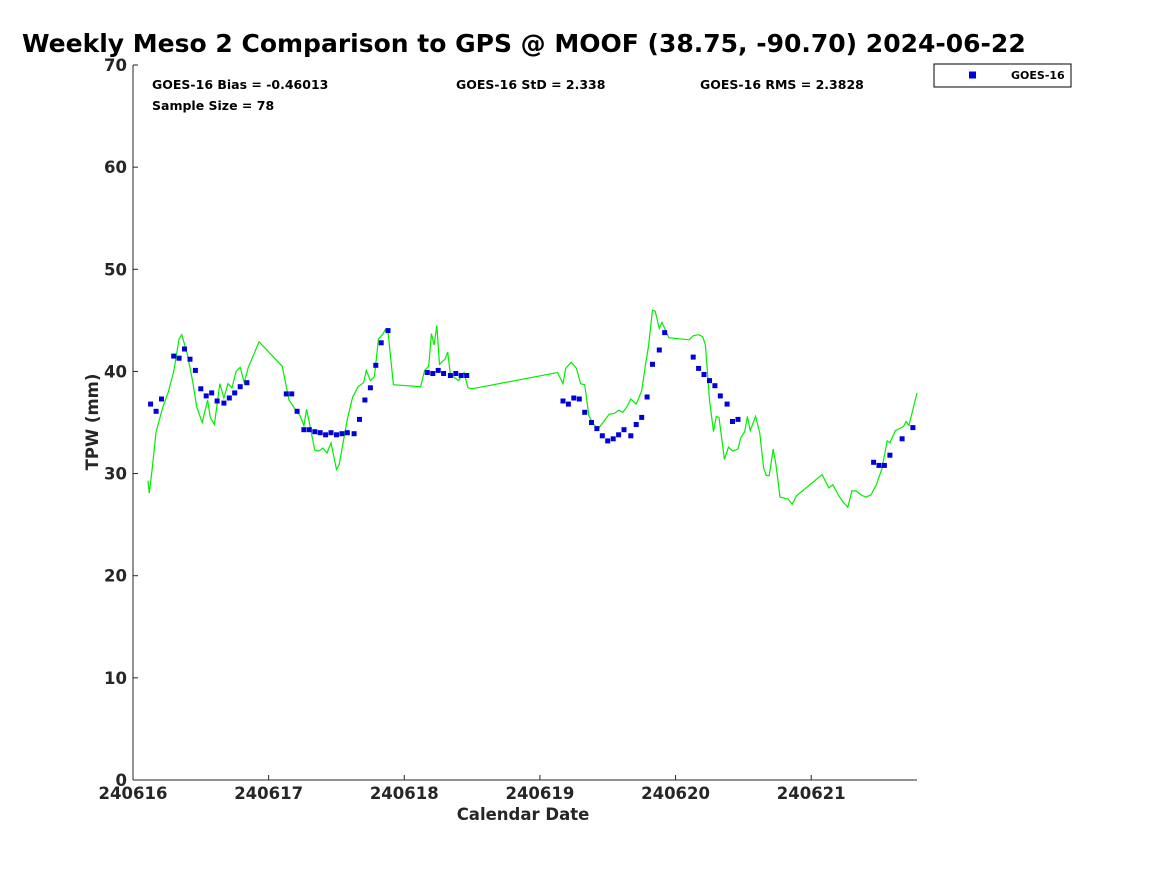 This screenshot has height=875, width=1167. What do you see at coordinates (115, 371) in the screenshot?
I see `y-tick-label: 40` at bounding box center [115, 371].